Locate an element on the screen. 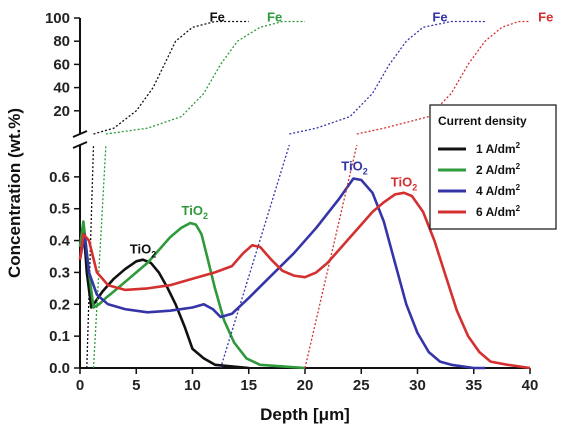 This screenshot has height=431, width=561. y-axis-title: Concentration (wt.%) is located at coordinates (14, 193).